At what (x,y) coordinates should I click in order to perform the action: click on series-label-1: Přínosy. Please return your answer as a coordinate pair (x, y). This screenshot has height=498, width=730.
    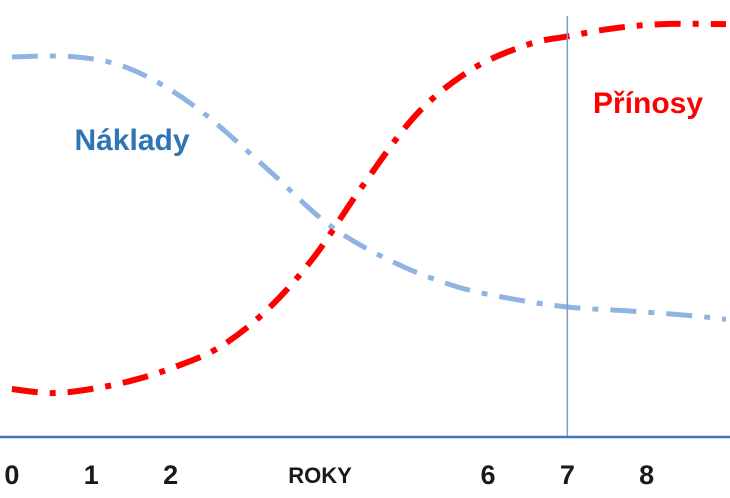
    Looking at the image, I should click on (648, 103).